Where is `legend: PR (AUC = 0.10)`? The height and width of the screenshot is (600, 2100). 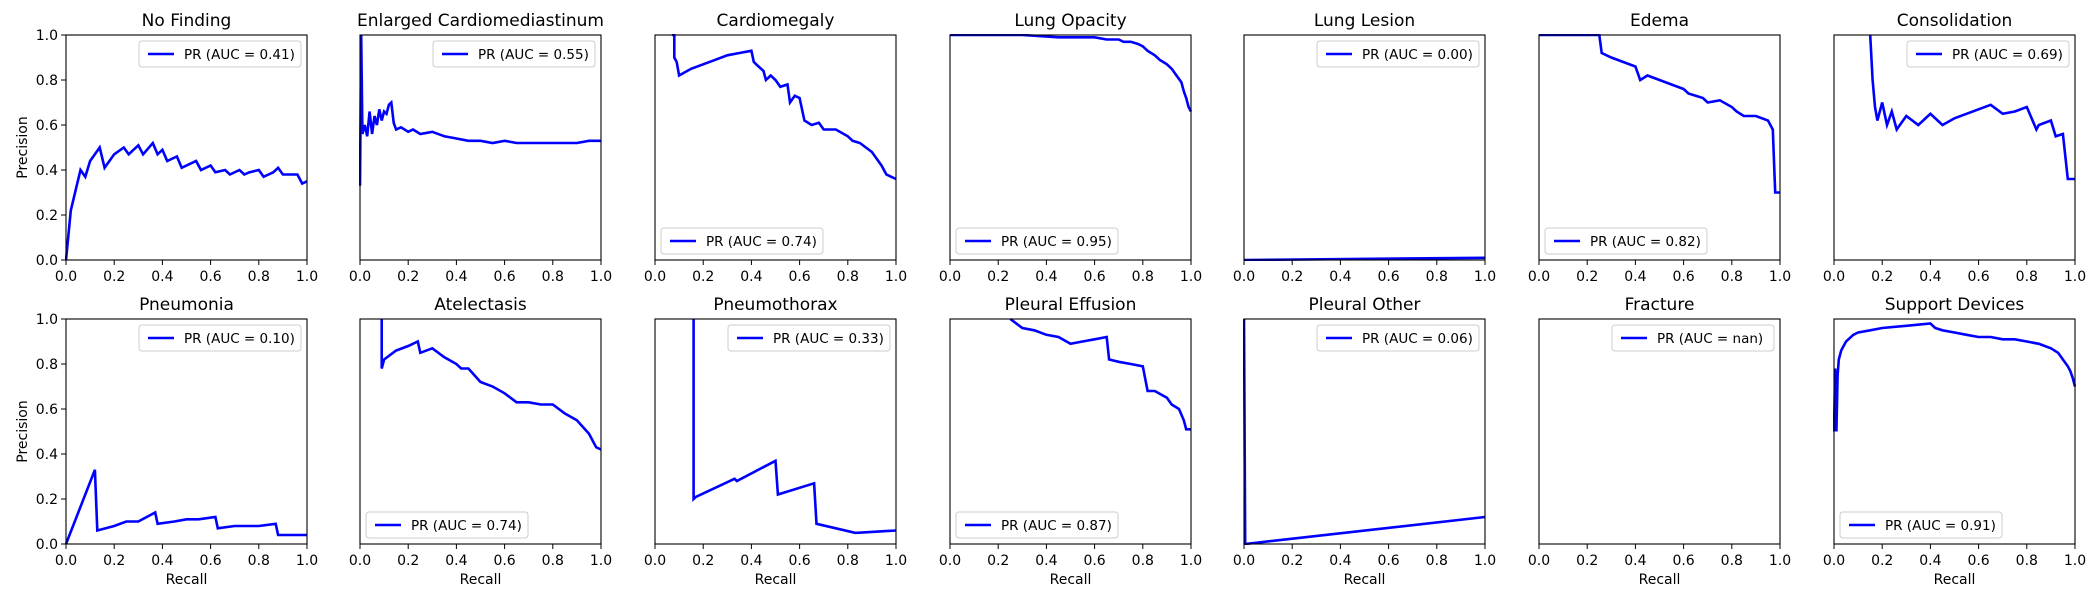 legend: PR (AUC = 0.10) is located at coordinates (220, 338).